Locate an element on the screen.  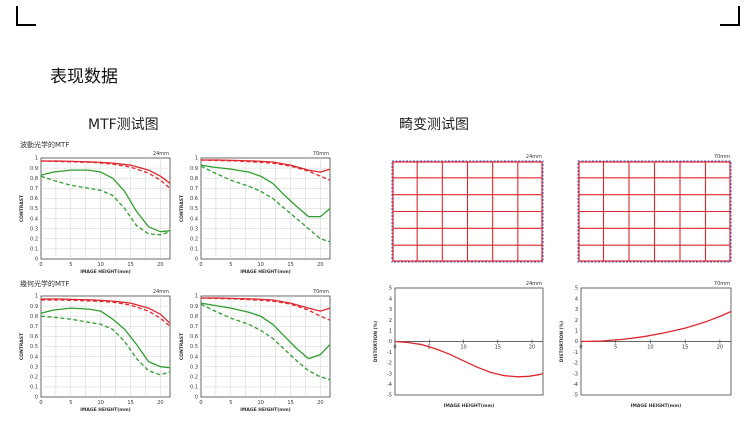
y-tick-label: -4 is located at coordinates (575, 385).